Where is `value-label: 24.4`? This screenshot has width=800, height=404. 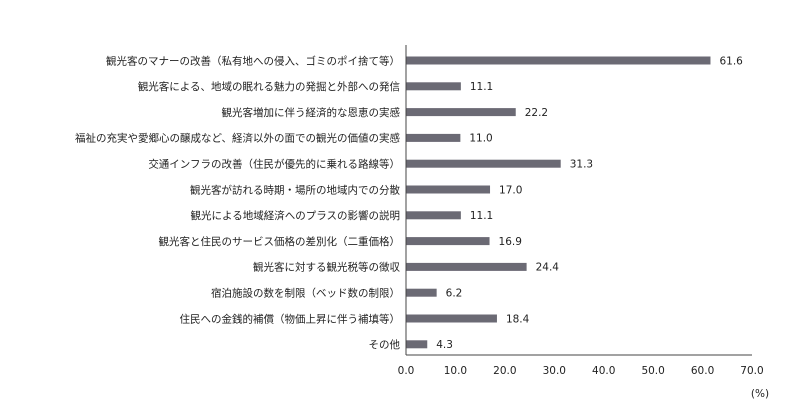 value-label: 24.4 is located at coordinates (548, 268).